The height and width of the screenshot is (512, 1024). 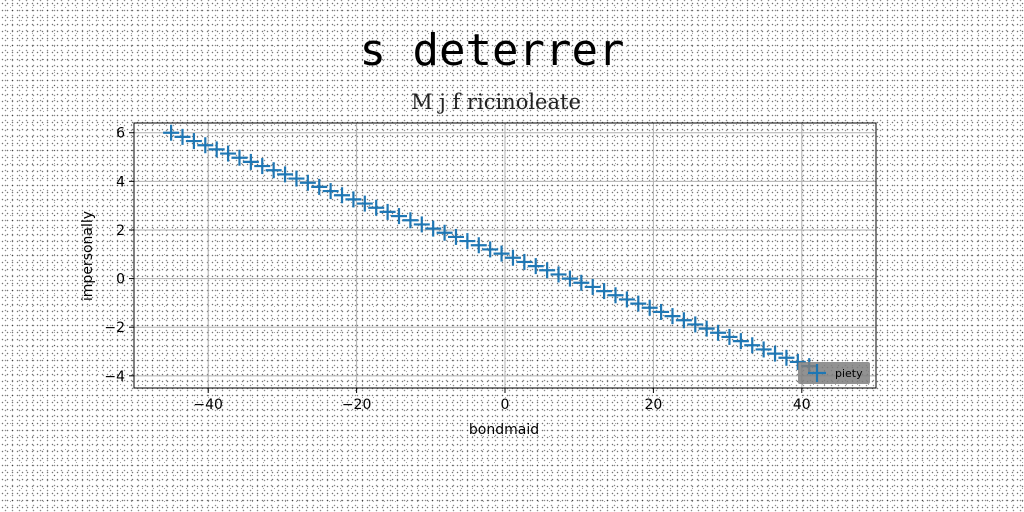 I want to click on y-axis-ticks: −4 −2 0 2 4 6, so click(x=119, y=255).